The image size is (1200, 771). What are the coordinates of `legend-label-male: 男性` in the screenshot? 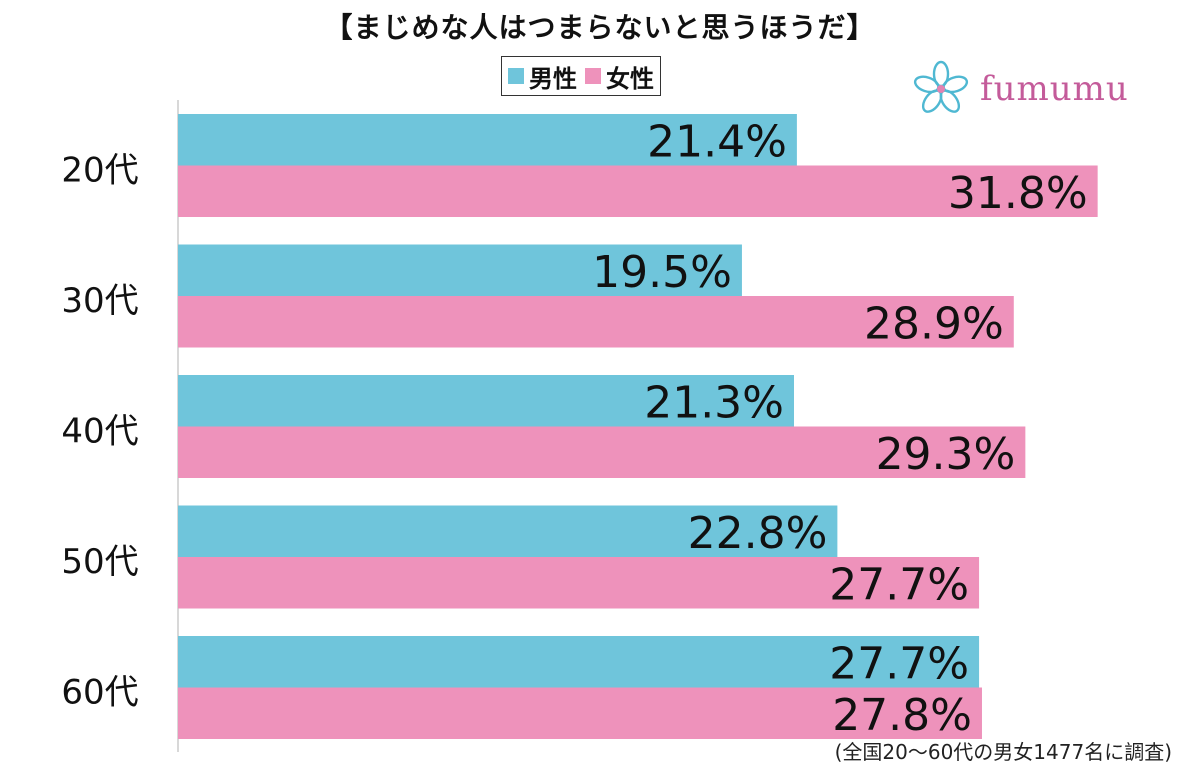 It's located at (553, 78).